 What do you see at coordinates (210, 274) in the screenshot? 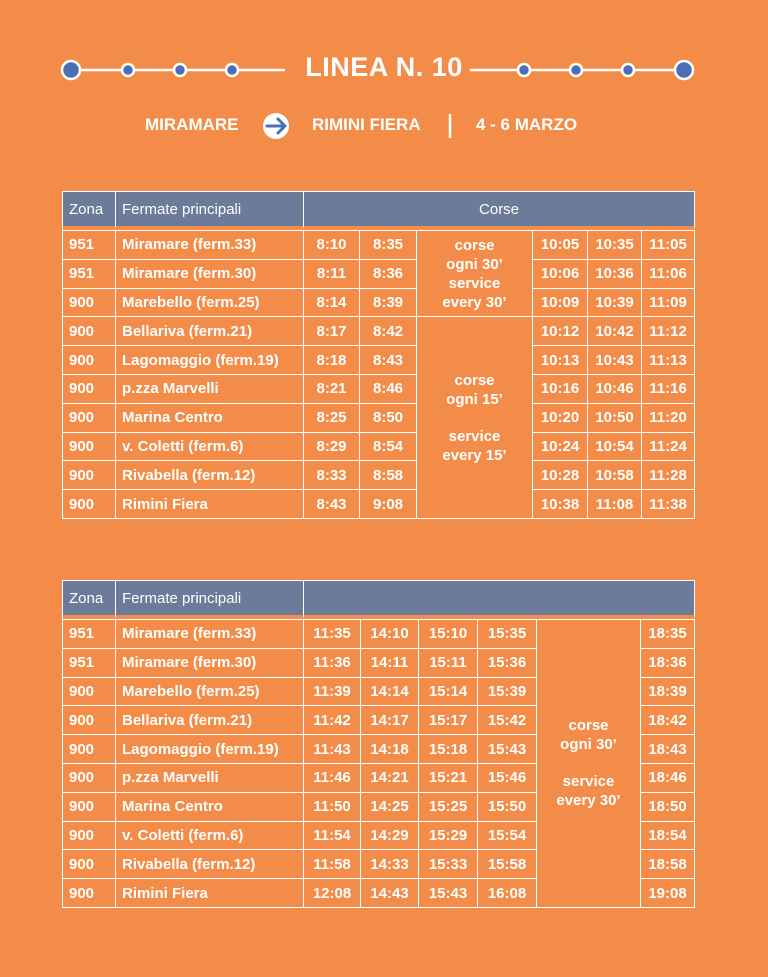
I see `stop: Miramare (ferm.30)` at bounding box center [210, 274].